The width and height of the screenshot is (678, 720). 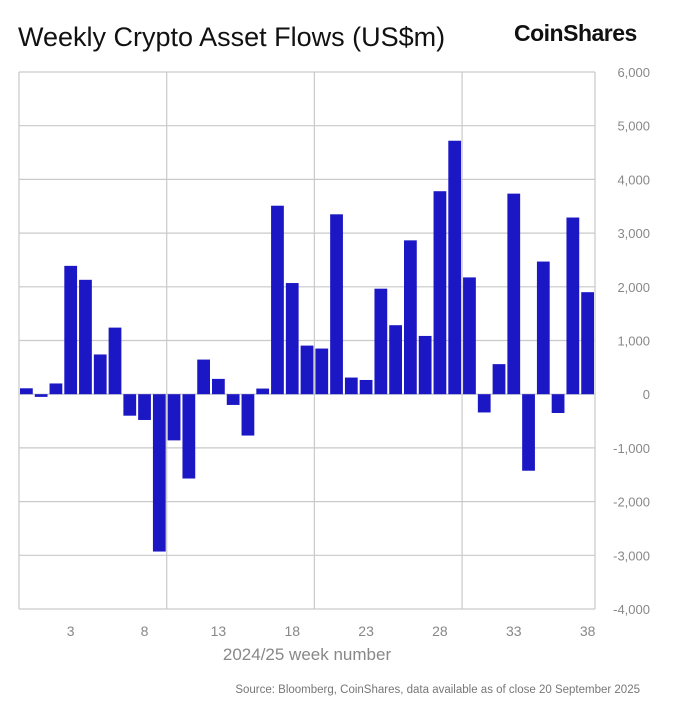 What do you see at coordinates (219, 631) in the screenshot?
I see `x-tick-label: 13` at bounding box center [219, 631].